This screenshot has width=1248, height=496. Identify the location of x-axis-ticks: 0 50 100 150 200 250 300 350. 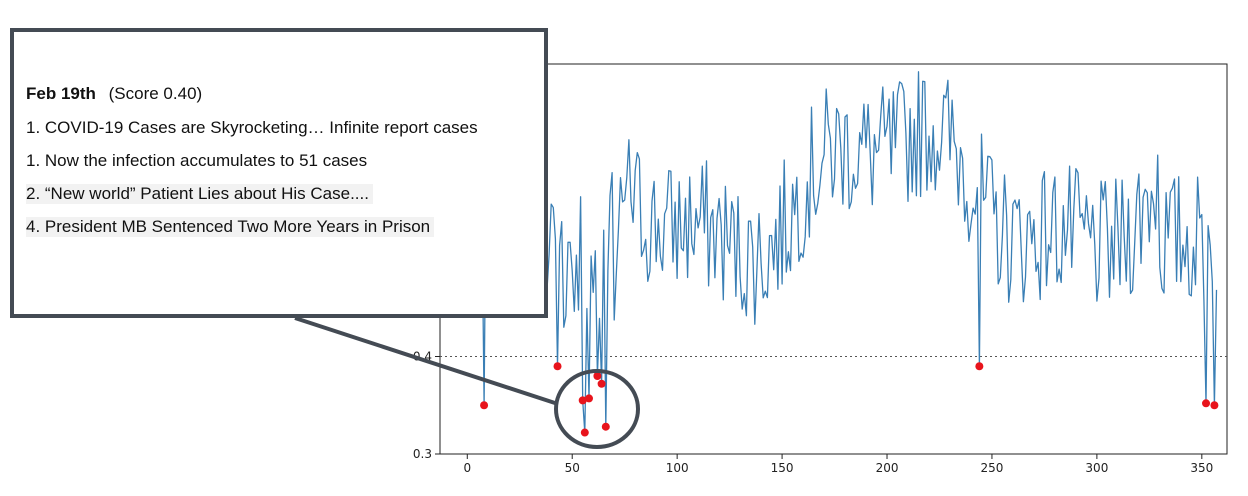
(838, 464).